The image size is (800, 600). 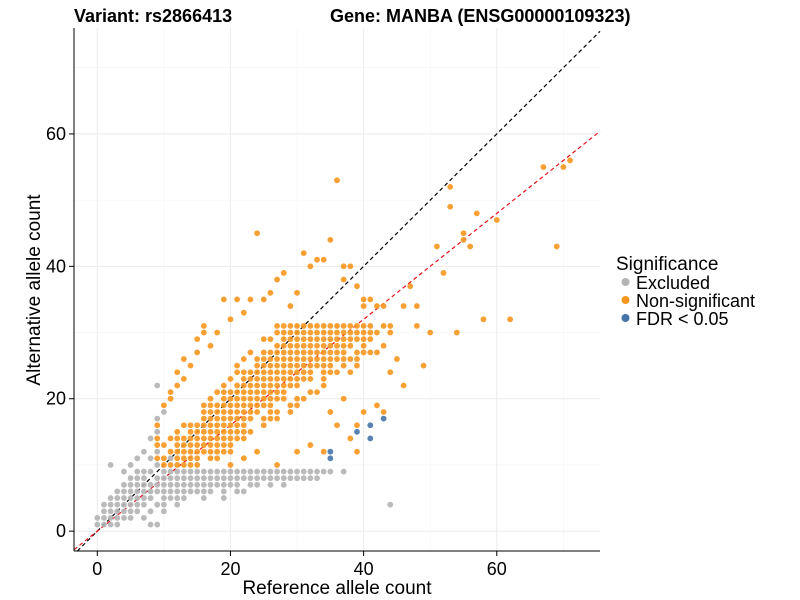 I want to click on y-tick-label: 20, so click(x=56, y=399).